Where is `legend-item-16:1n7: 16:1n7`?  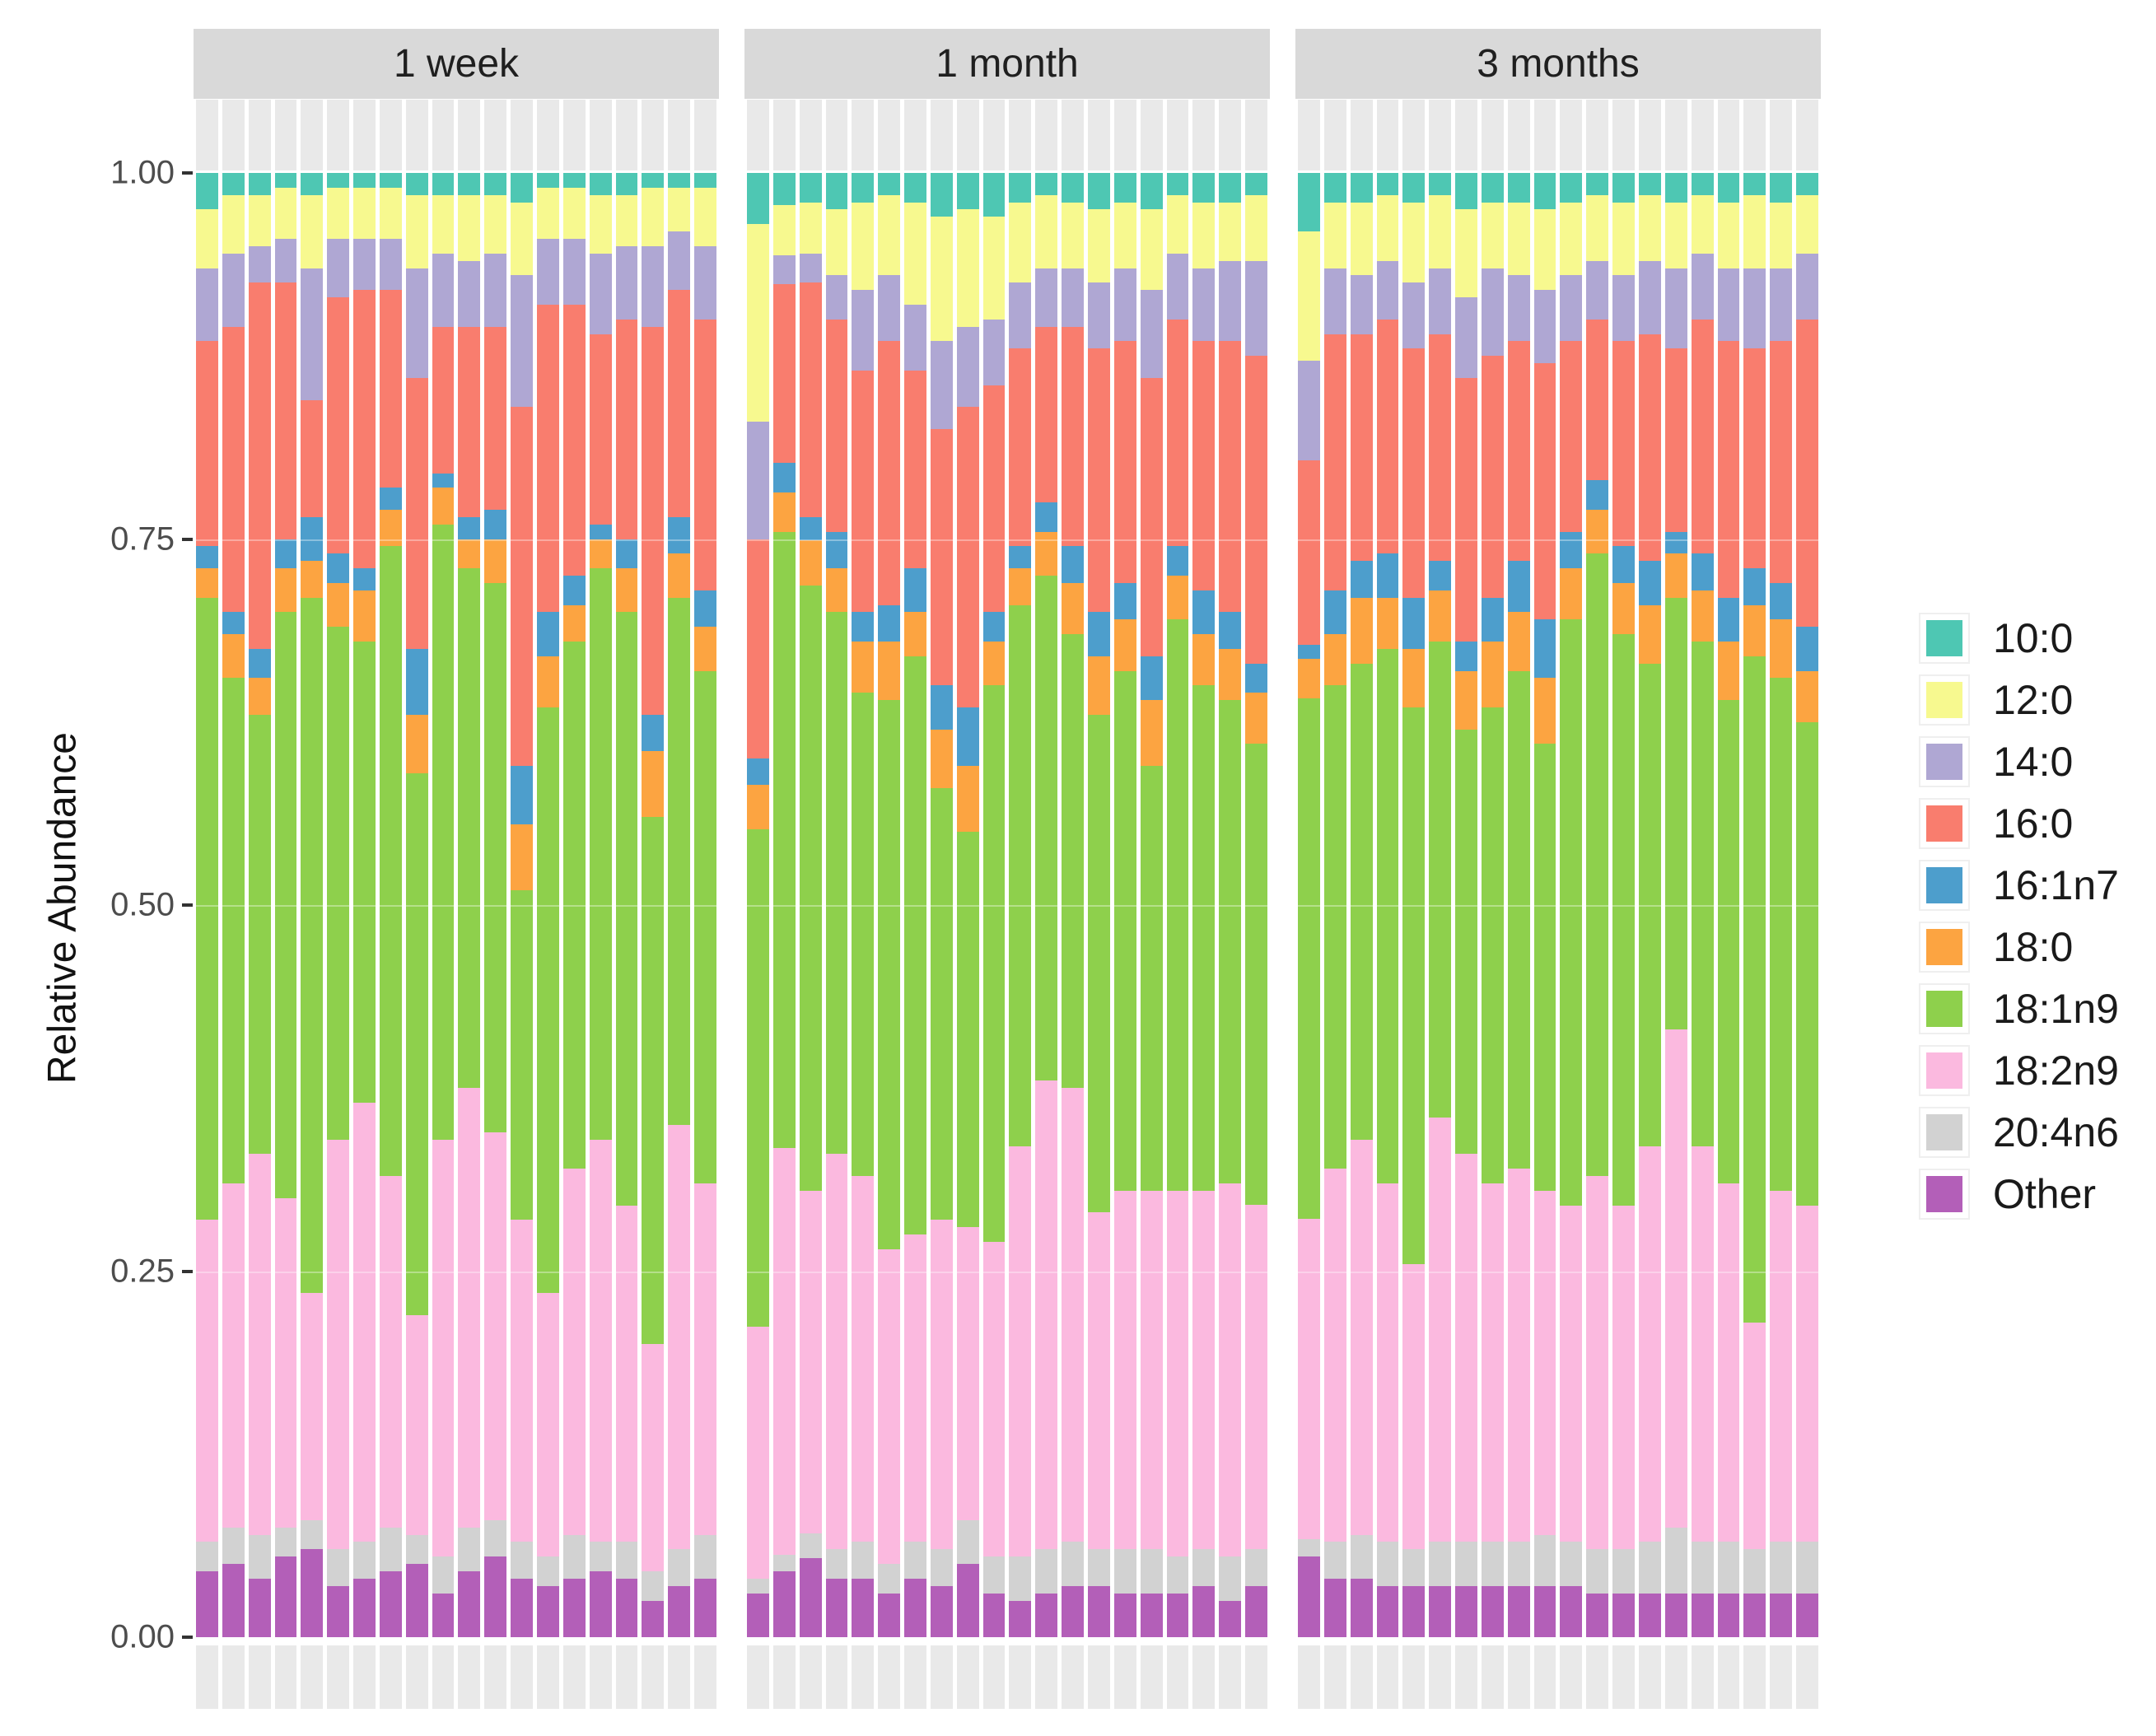 legend-item-16:1n7: 16:1n7 is located at coordinates (2019, 885).